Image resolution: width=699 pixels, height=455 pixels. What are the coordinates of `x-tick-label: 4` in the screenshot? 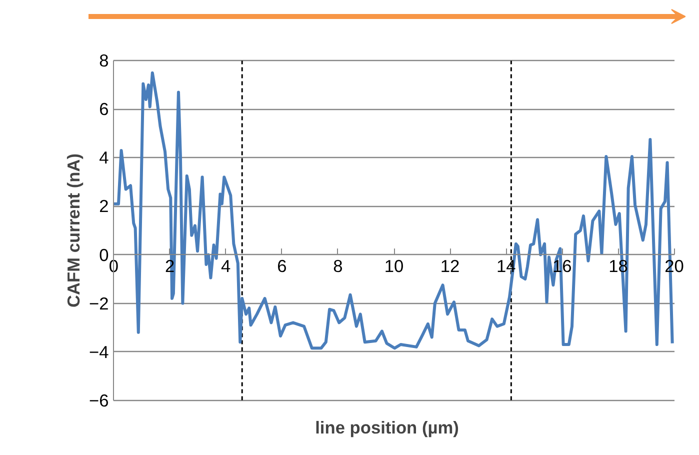 It's located at (226, 266).